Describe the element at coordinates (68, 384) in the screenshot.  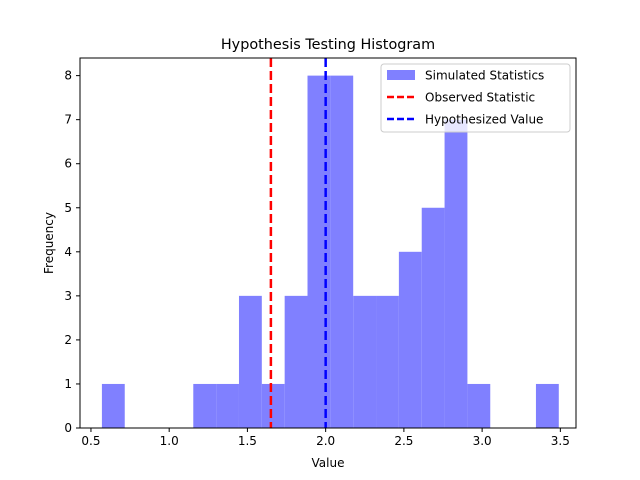
I see `y-tick-label: 1` at that location.